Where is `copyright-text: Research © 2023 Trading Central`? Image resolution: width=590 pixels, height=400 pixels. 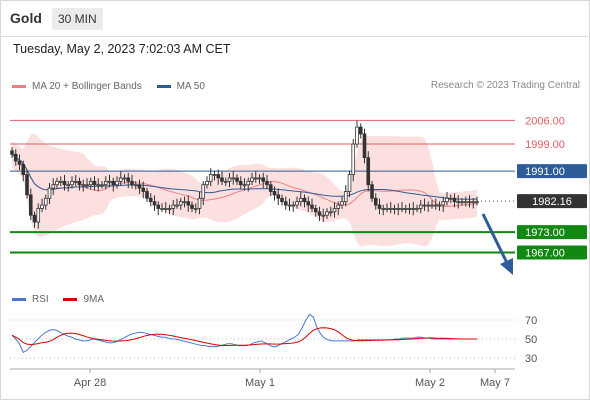
copyright-text: Research © 2023 Trading Central is located at coordinates (505, 85).